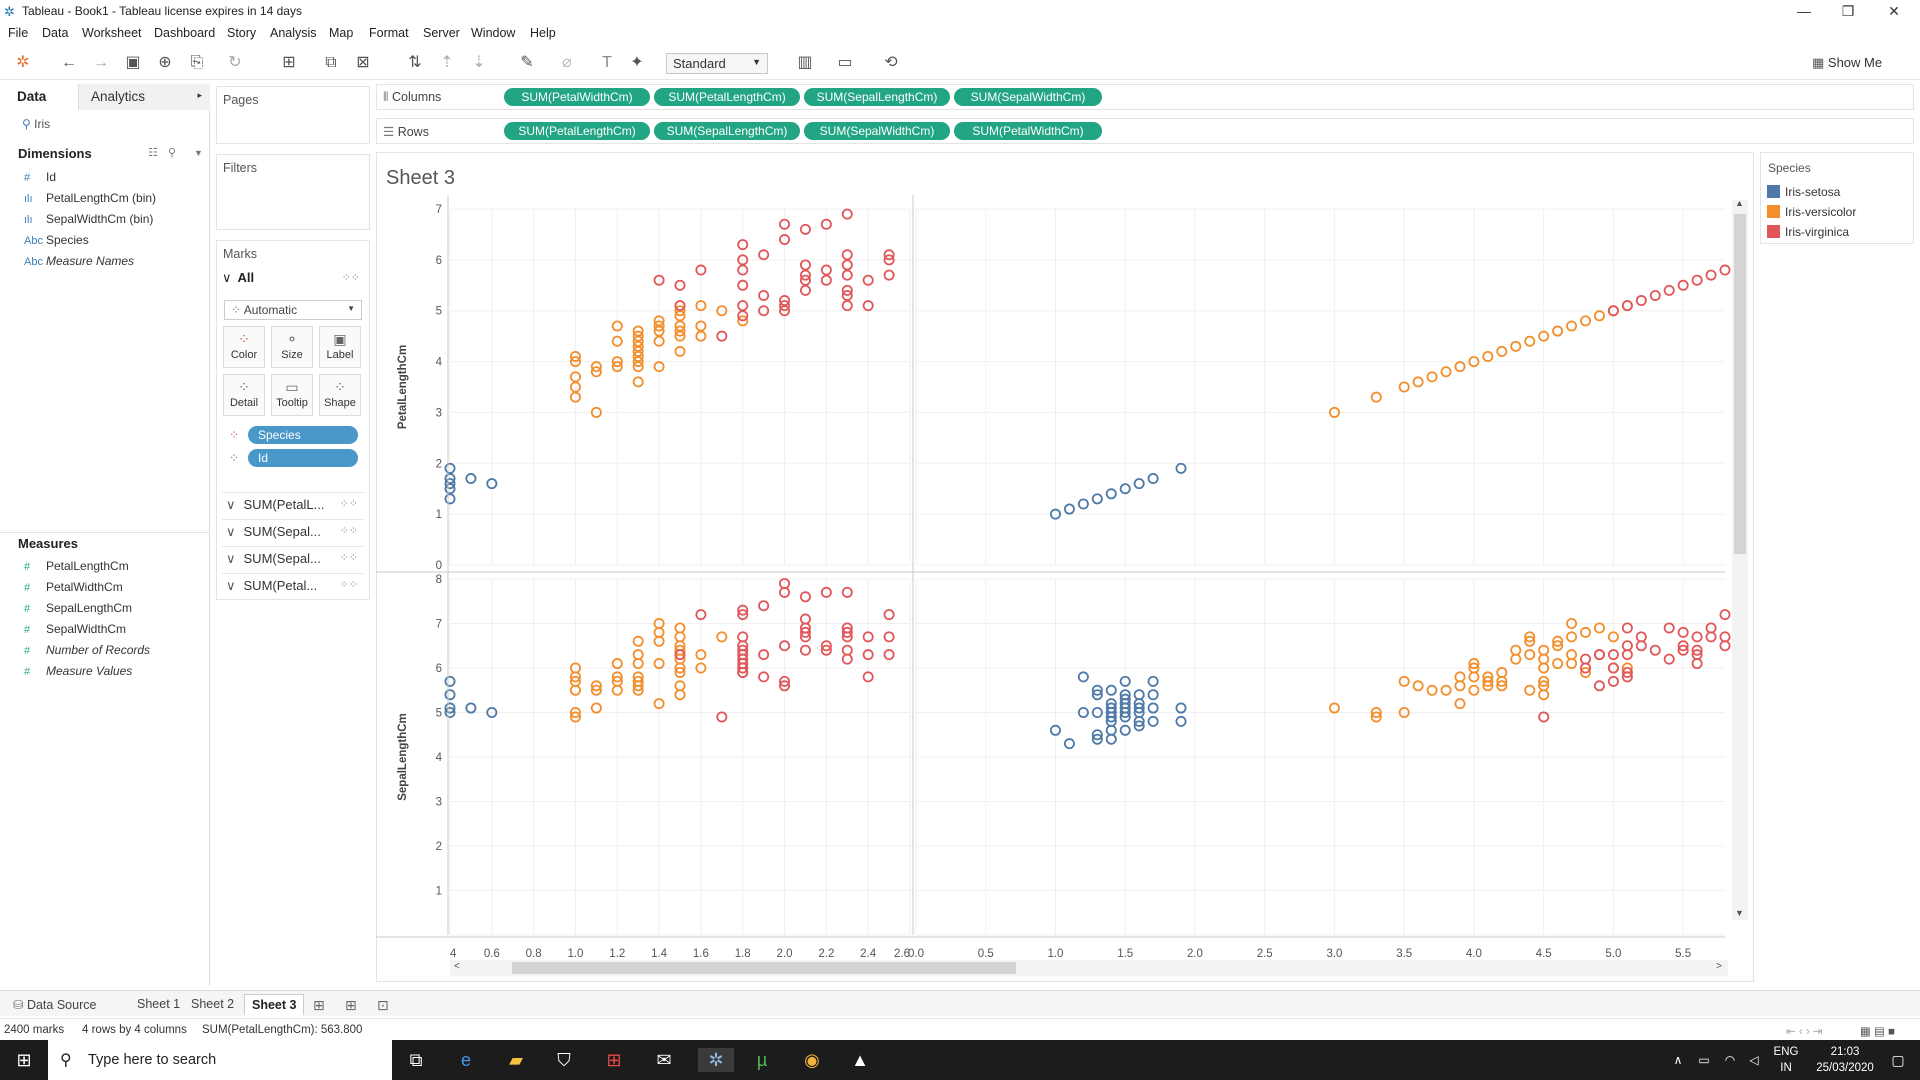 This screenshot has width=1920, height=1080. What do you see at coordinates (220, 1060) in the screenshot?
I see `taskbar-search-box: ⚲ Type here to search` at bounding box center [220, 1060].